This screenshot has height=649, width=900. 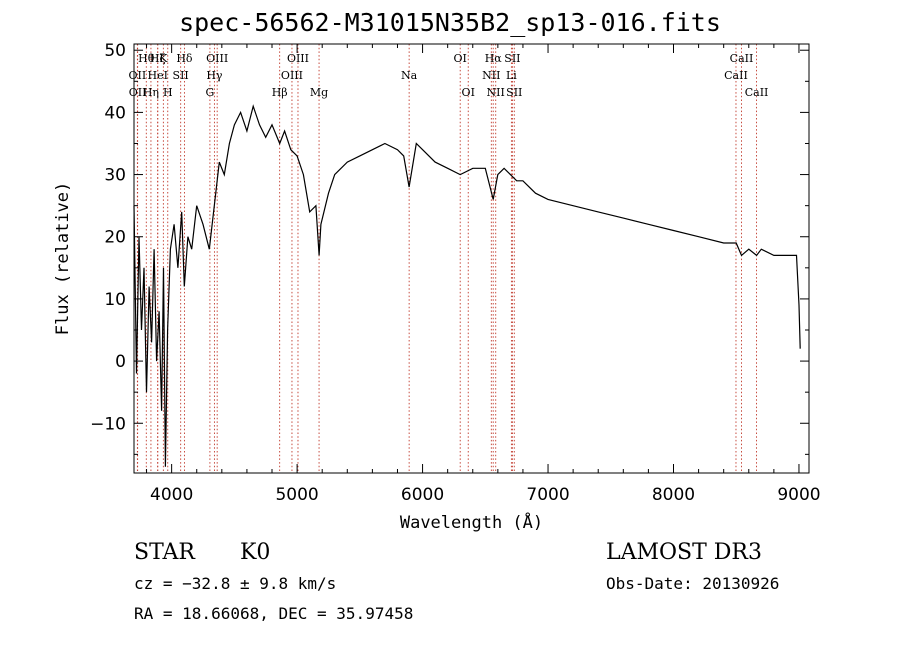 What do you see at coordinates (146, 58) in the screenshot?
I see `line-label-3798: Hθ` at bounding box center [146, 58].